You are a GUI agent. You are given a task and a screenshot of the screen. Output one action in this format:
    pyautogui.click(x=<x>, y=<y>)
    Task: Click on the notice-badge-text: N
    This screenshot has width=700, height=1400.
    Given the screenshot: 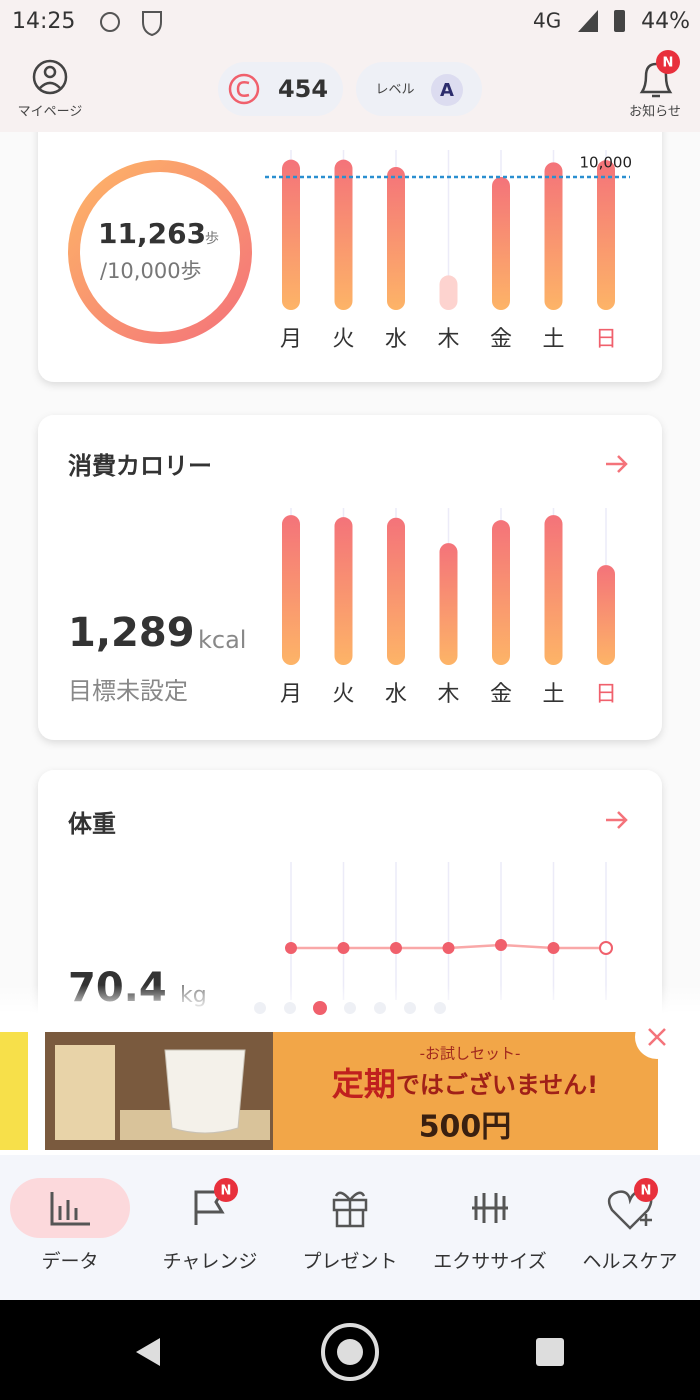 What is the action you would take?
    pyautogui.click(x=668, y=63)
    